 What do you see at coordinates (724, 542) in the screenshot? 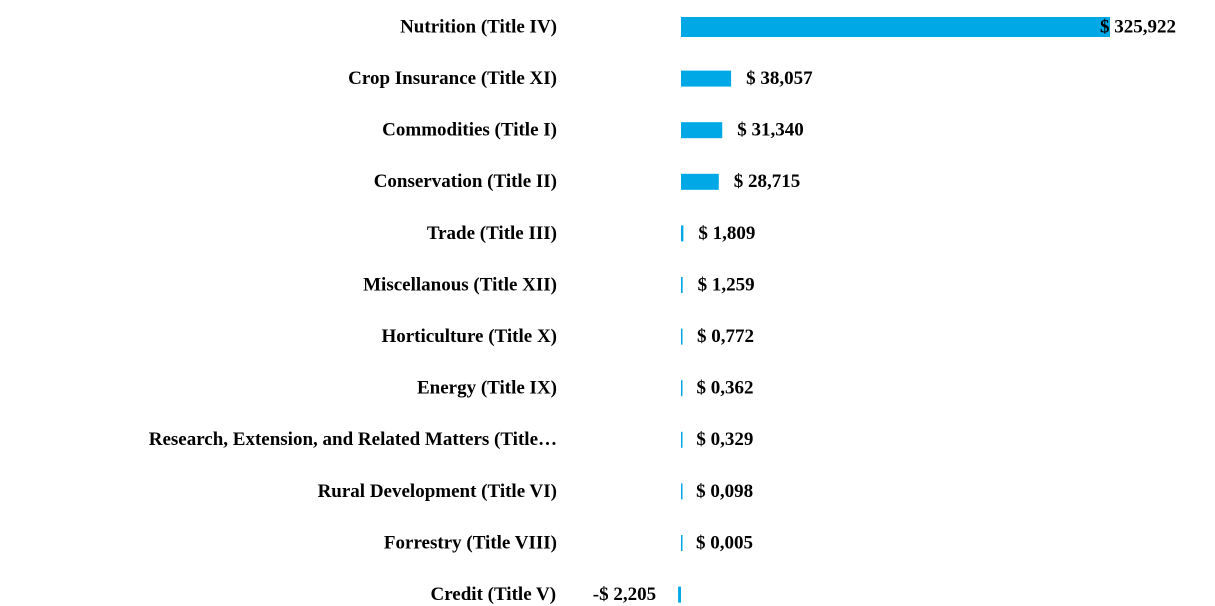
I see `value-label: $ 0,005` at bounding box center [724, 542].